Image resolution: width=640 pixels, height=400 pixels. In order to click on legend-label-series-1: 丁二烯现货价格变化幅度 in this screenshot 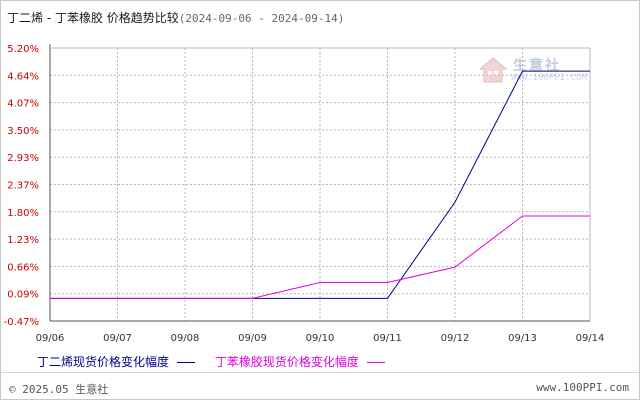, I will do `click(103, 362)`.